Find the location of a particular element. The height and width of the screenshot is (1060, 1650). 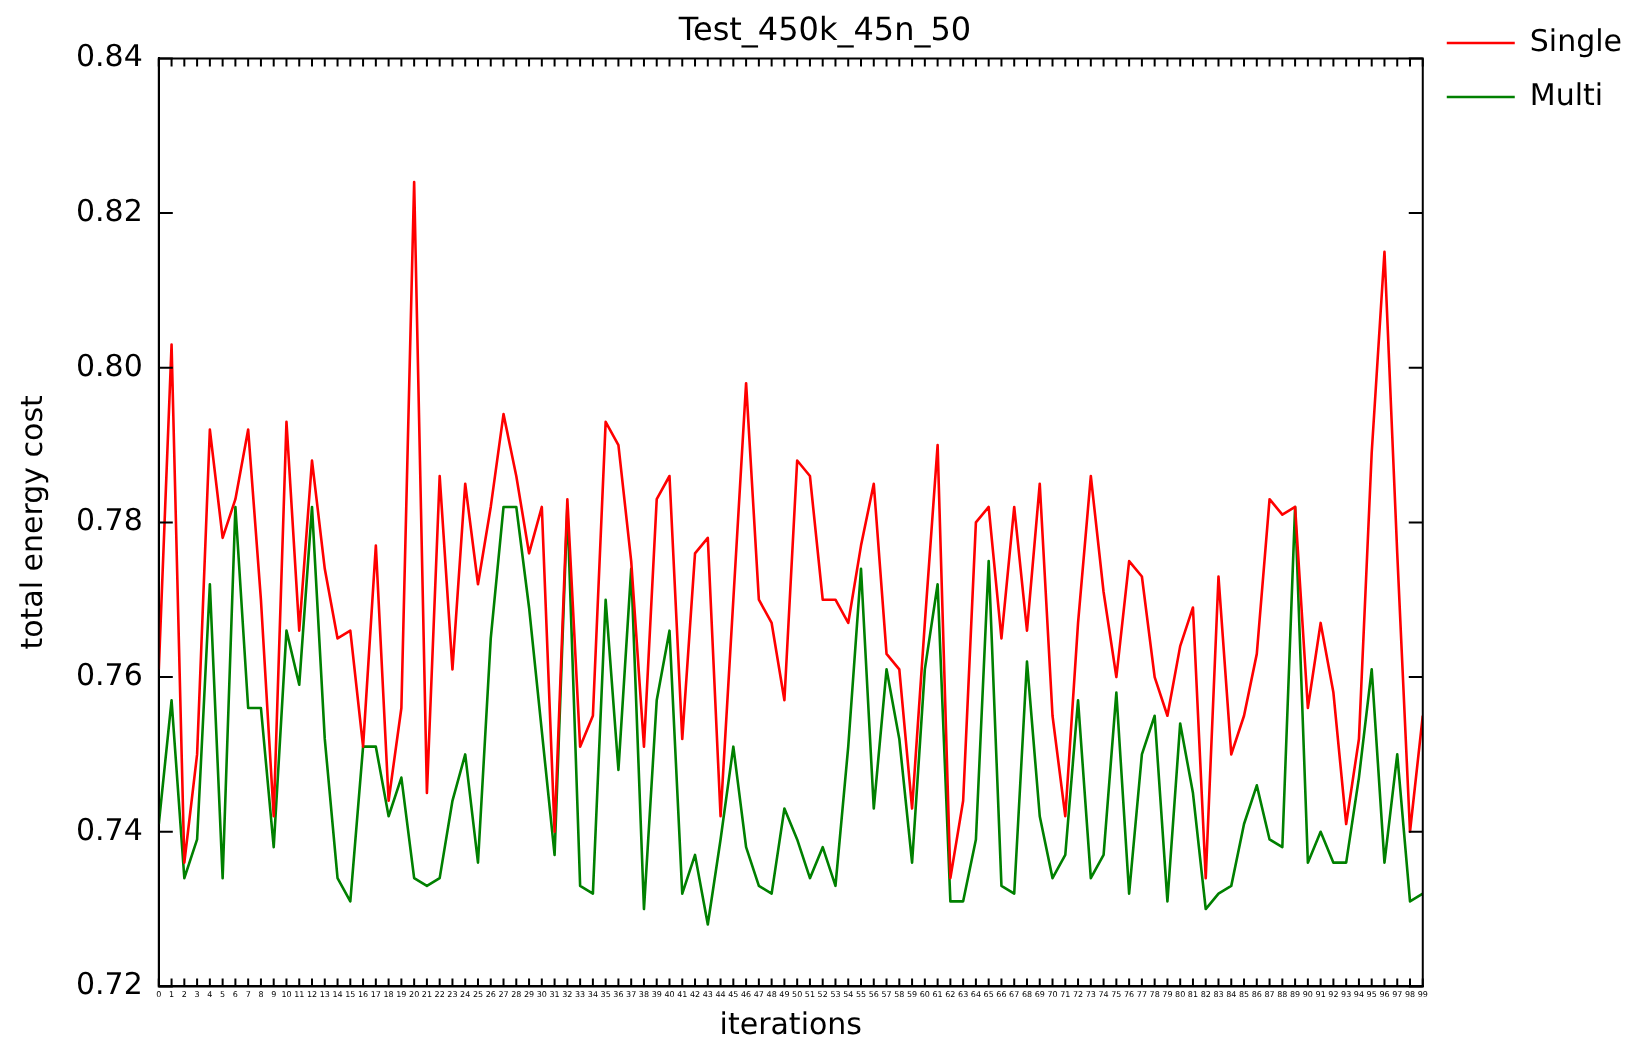

y-tick-label: 0.80 is located at coordinates (109, 365).